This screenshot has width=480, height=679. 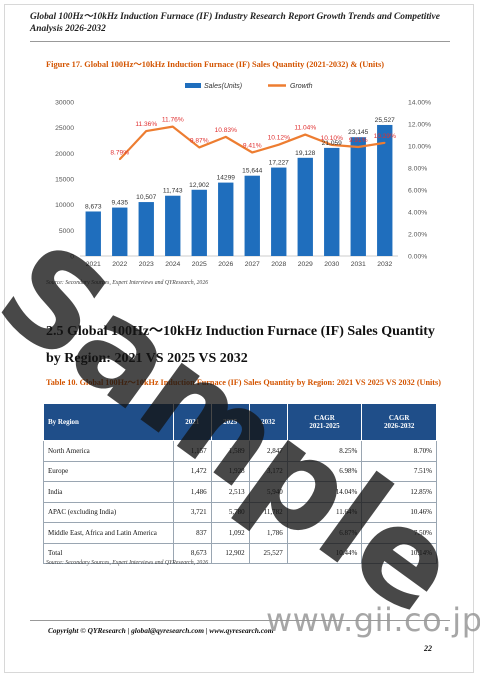 I want to click on y-right-tick-label: 8.00%, so click(x=417, y=169).